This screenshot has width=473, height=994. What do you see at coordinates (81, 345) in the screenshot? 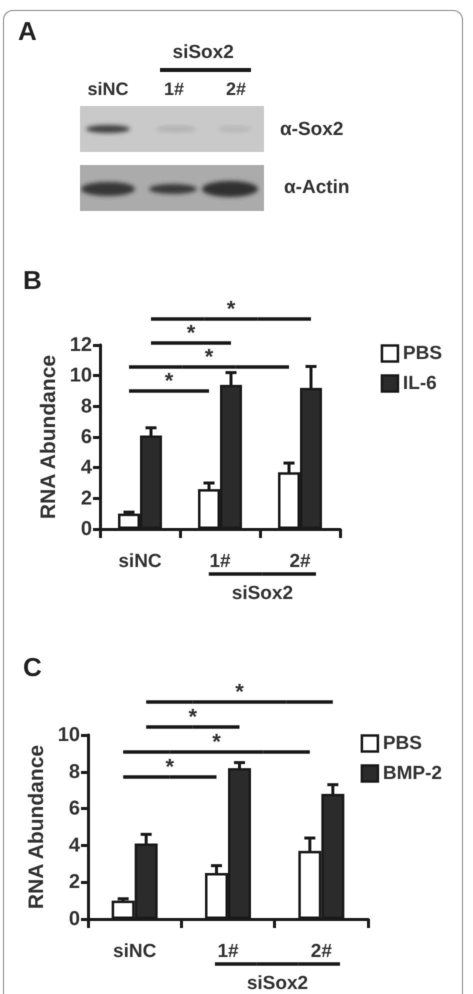
I see `y-tick-label: 12` at bounding box center [81, 345].